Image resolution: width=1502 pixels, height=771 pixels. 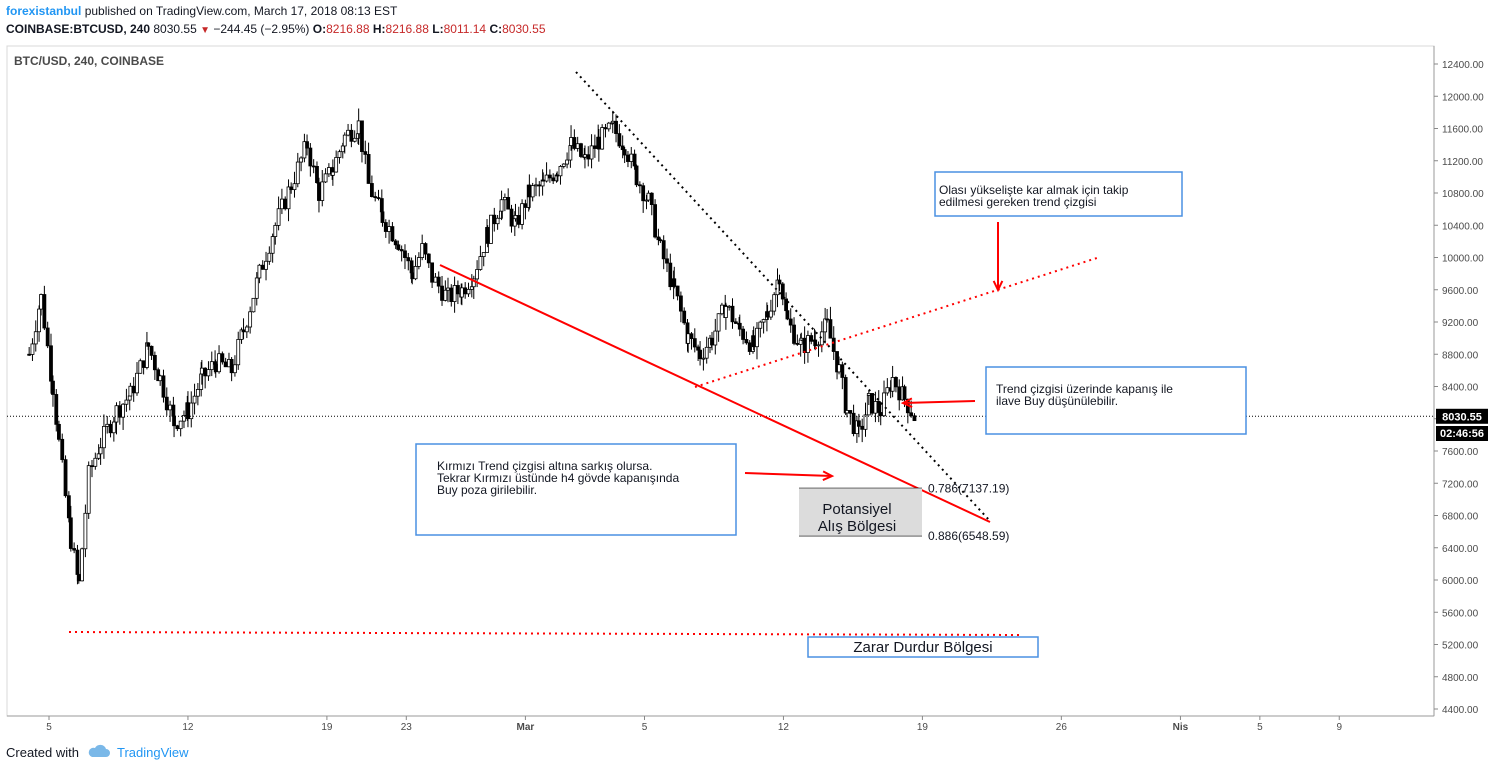 I want to click on price-tick-label: 11200.00, so click(x=1462, y=162).